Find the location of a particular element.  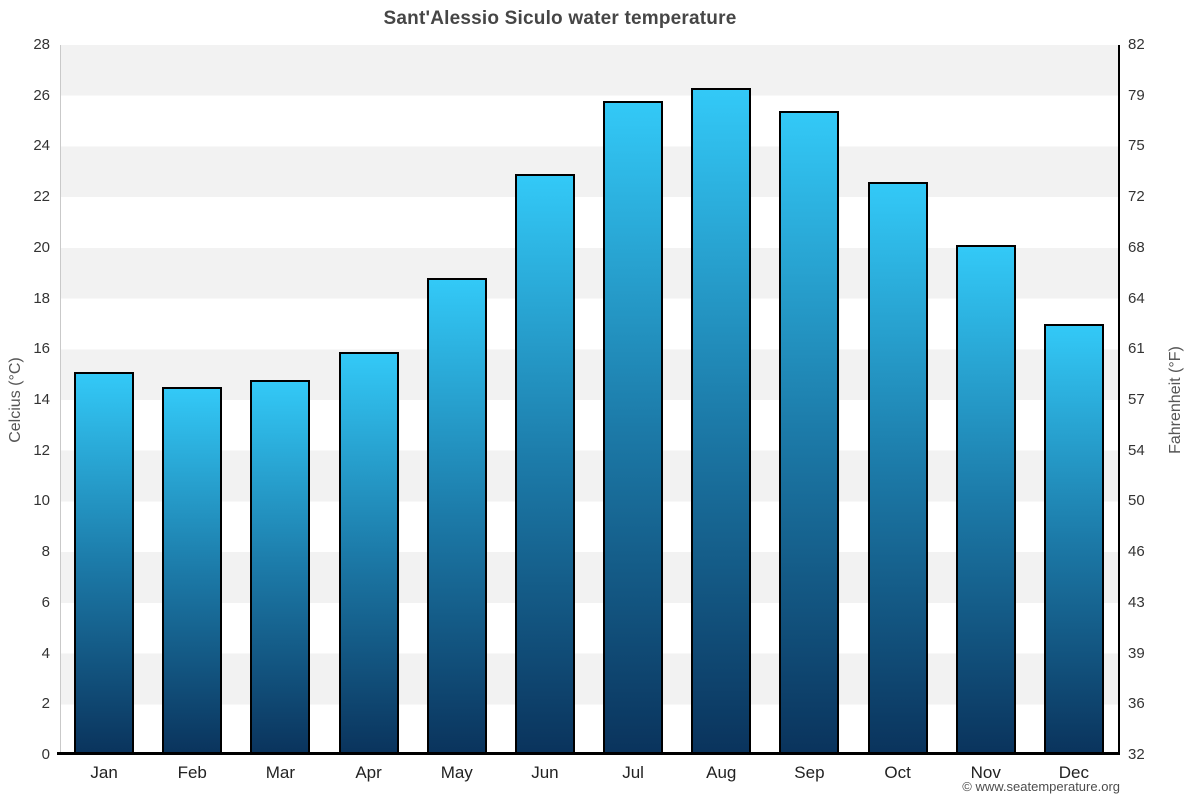

x-axis-line is located at coordinates (588, 753).